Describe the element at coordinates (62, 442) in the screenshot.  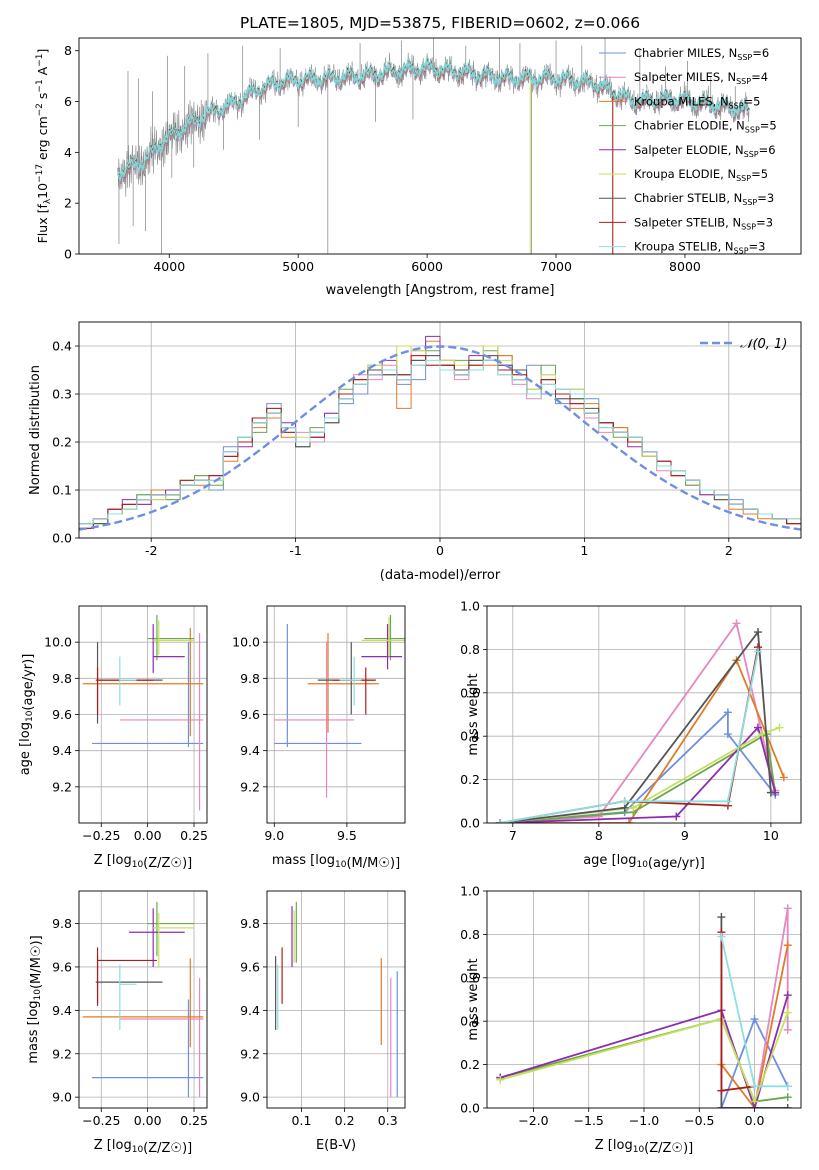
I see `y-tick-label: 0.2` at that location.